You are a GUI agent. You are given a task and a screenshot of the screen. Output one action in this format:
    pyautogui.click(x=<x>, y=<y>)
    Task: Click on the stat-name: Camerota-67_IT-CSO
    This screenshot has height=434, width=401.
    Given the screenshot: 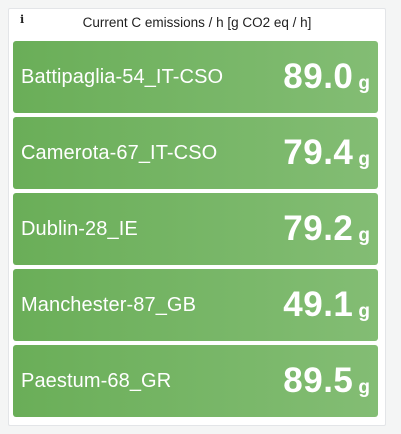 What is the action you would take?
    pyautogui.click(x=119, y=152)
    